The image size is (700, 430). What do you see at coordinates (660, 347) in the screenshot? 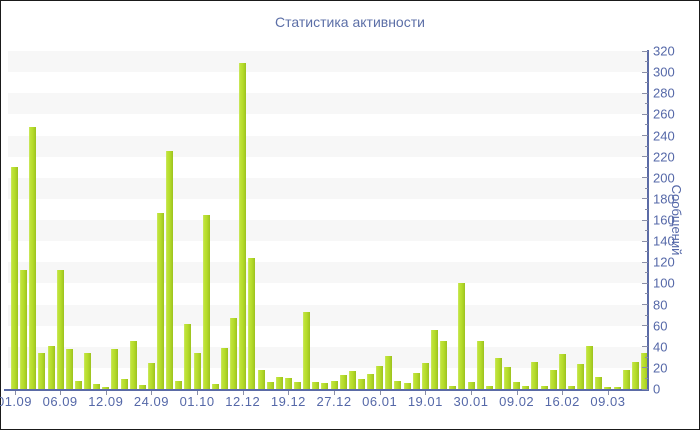
I see `y-tick-label: 40` at bounding box center [660, 347].